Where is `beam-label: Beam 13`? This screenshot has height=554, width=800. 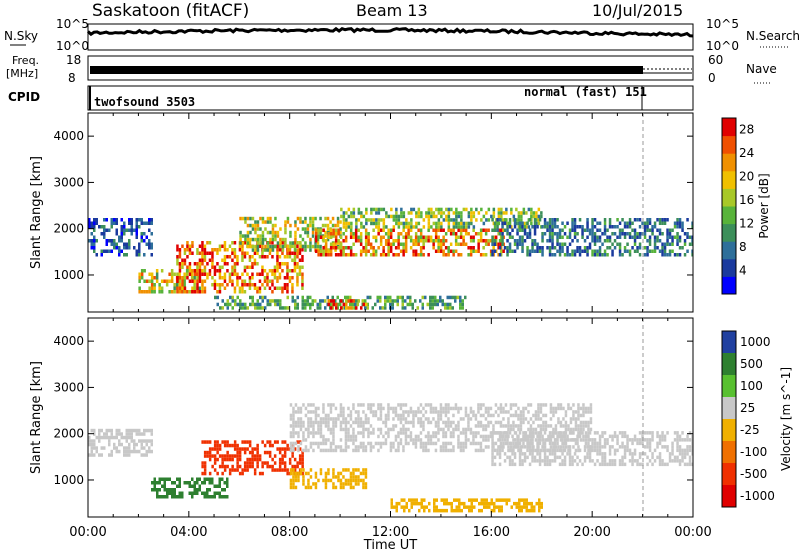 beam-label: Beam 13 is located at coordinates (392, 10).